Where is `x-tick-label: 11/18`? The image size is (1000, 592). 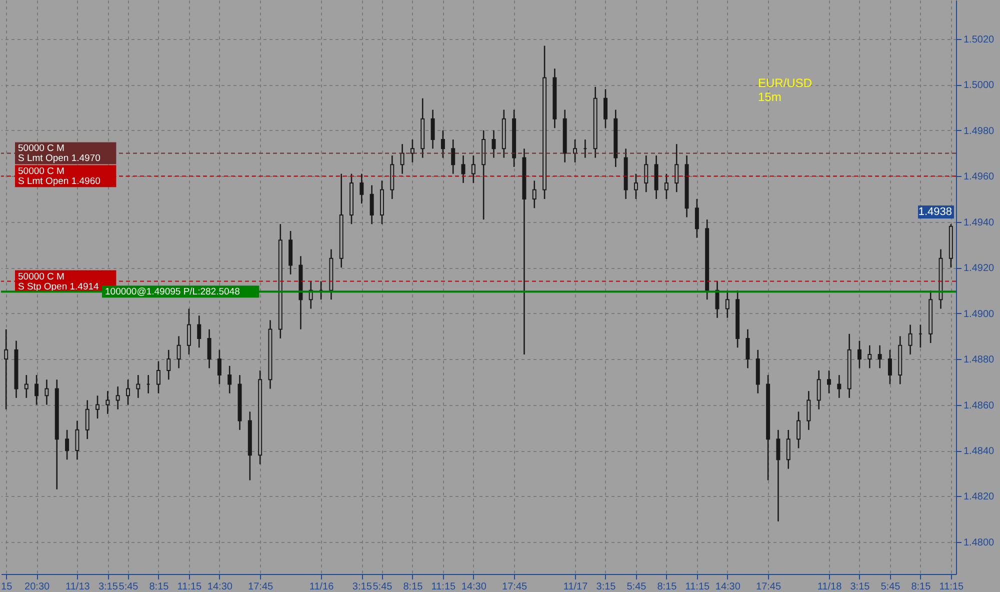
x-tick-label: 11/18 is located at coordinates (829, 587).